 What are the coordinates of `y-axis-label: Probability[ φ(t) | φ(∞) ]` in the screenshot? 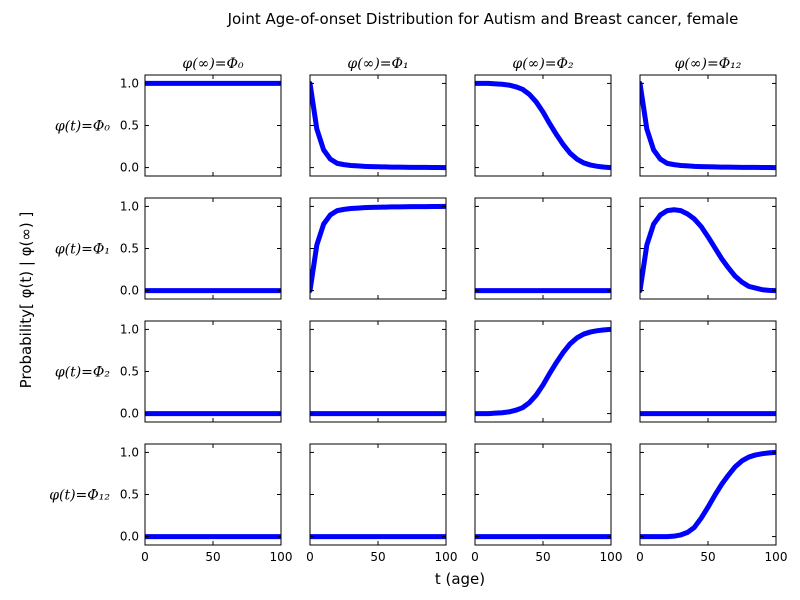 It's located at (26, 300).